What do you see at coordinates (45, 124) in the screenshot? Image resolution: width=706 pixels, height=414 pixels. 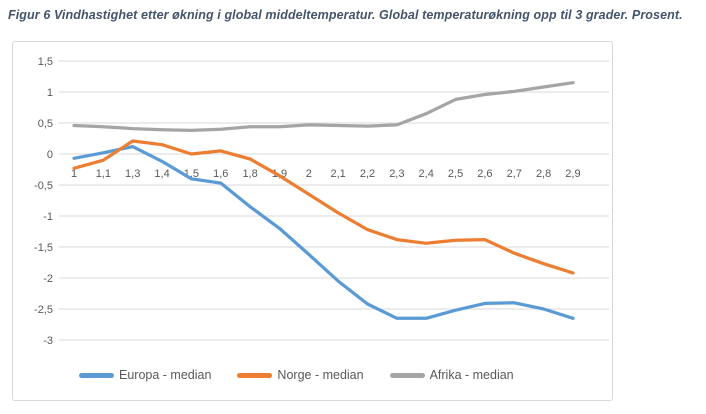 I see `y-axis-tick-label: 0,5` at bounding box center [45, 124].